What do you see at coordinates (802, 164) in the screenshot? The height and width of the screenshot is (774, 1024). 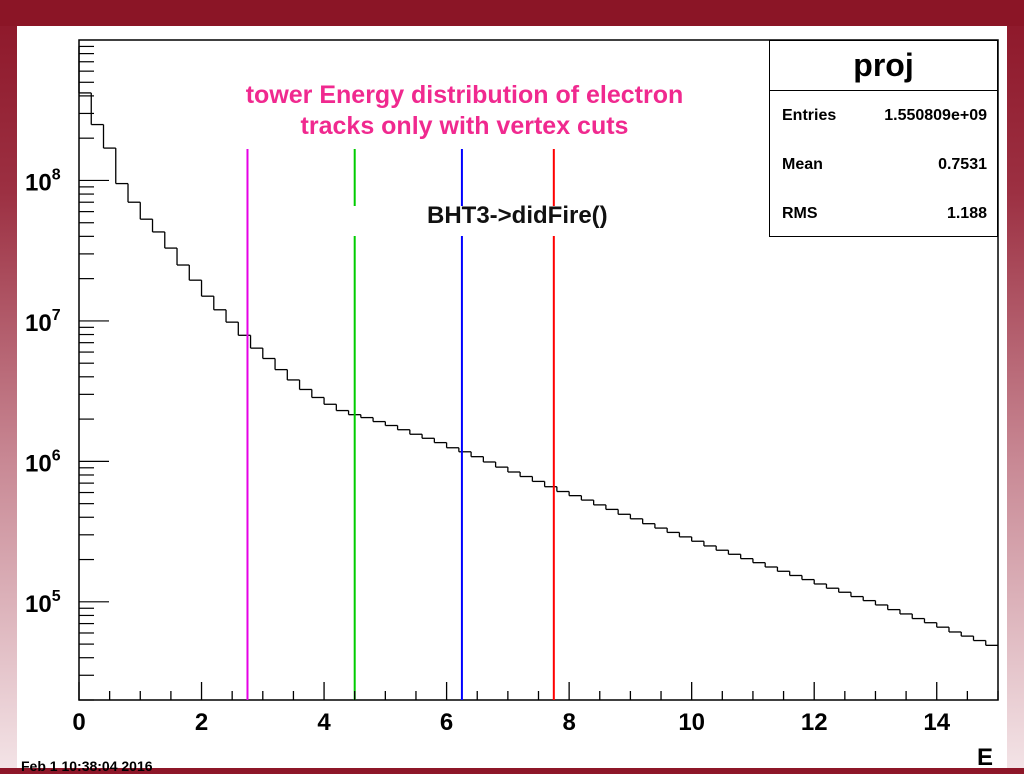 I see `mean-label: Mean` at bounding box center [802, 164].